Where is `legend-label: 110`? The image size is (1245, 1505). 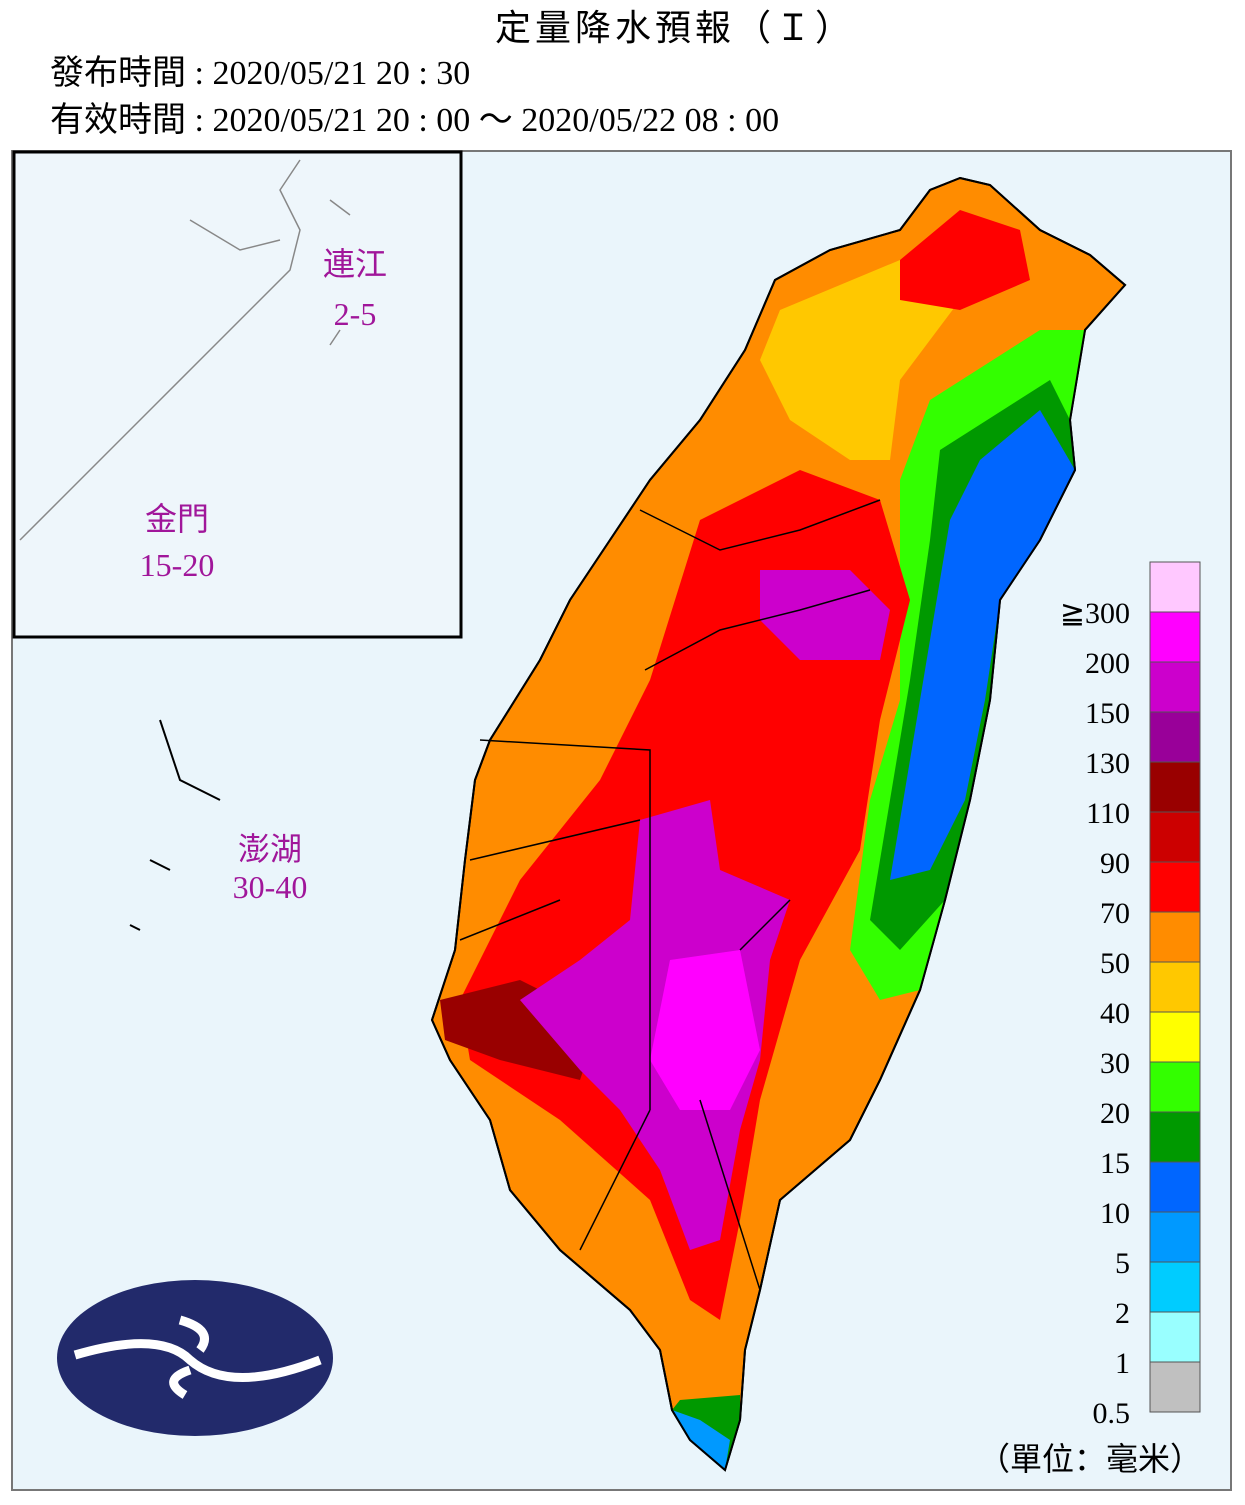 legend-label: 110 is located at coordinates (1108, 813).